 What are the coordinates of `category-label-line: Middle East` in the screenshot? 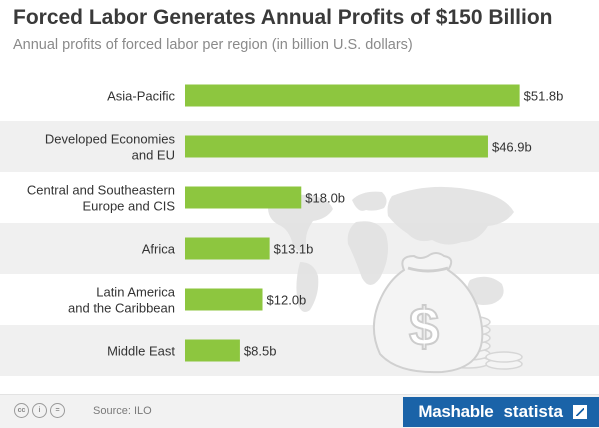 It's located at (141, 351).